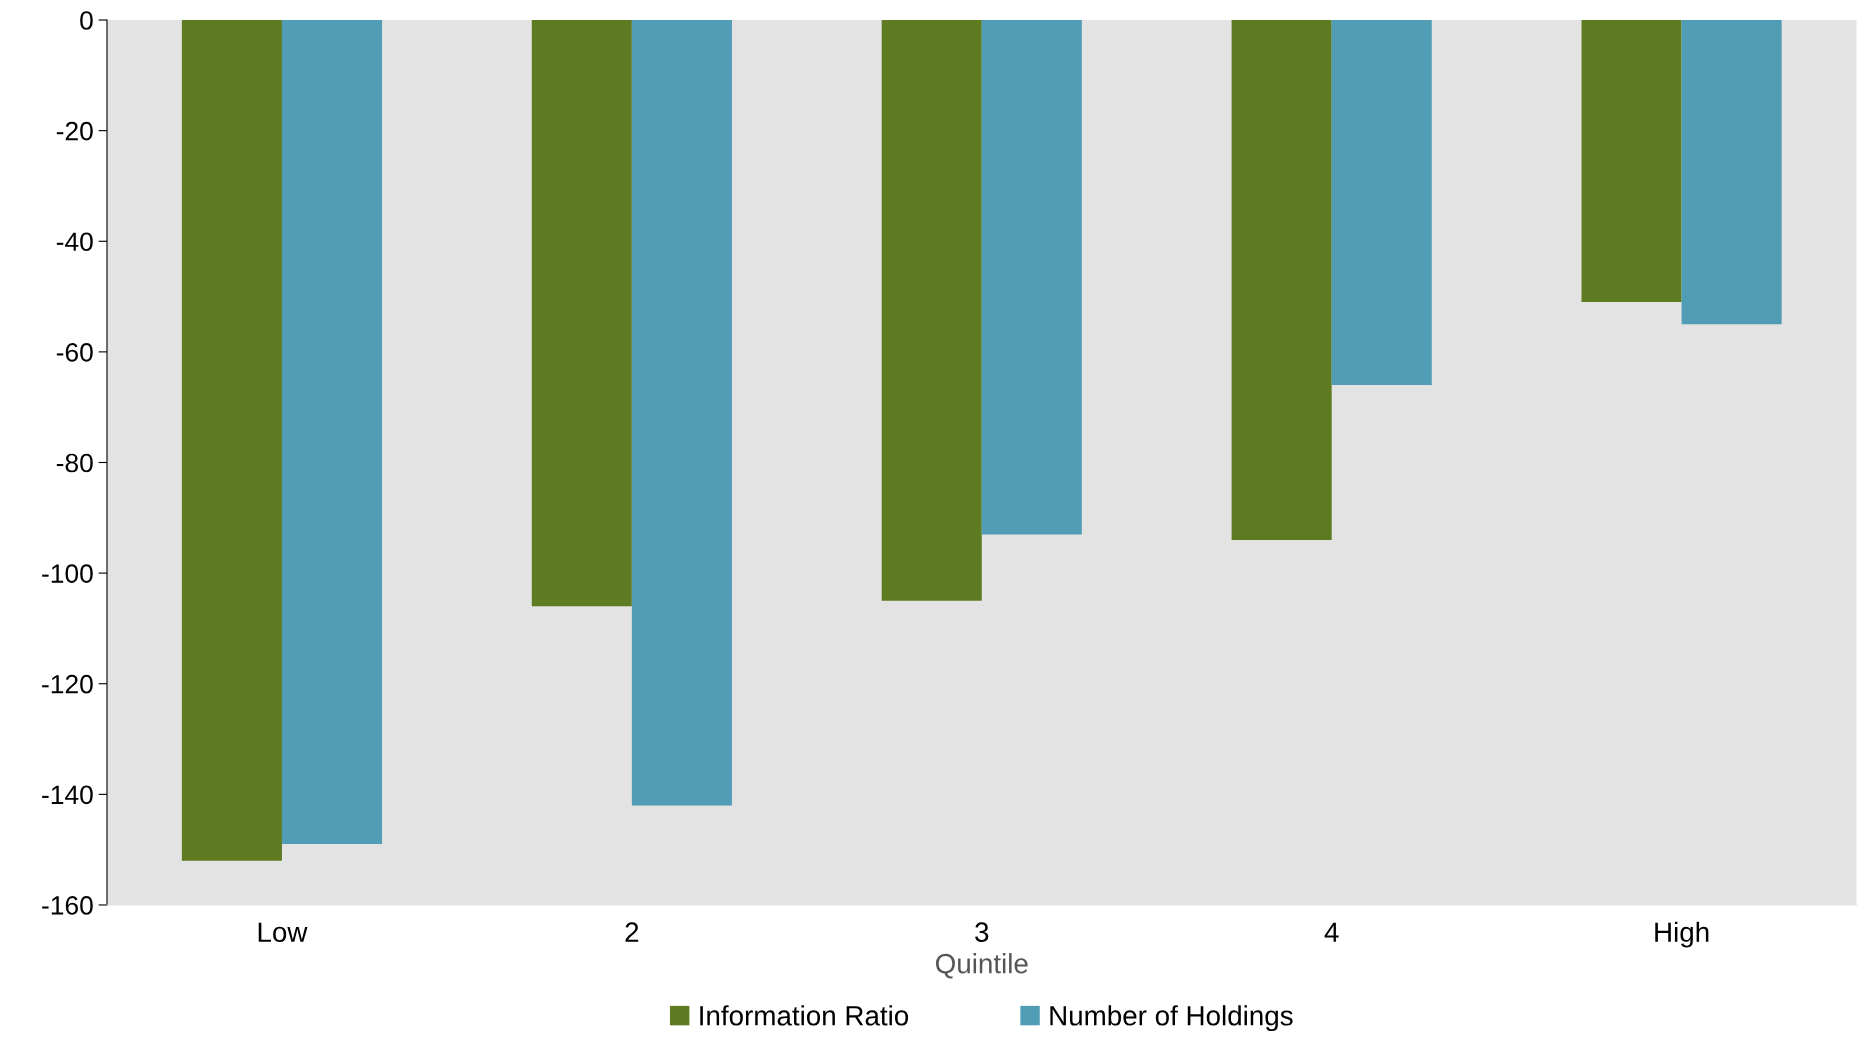 This screenshot has width=1864, height=1054. What do you see at coordinates (74, 242) in the screenshot?
I see `y-tick-label: -40` at bounding box center [74, 242].